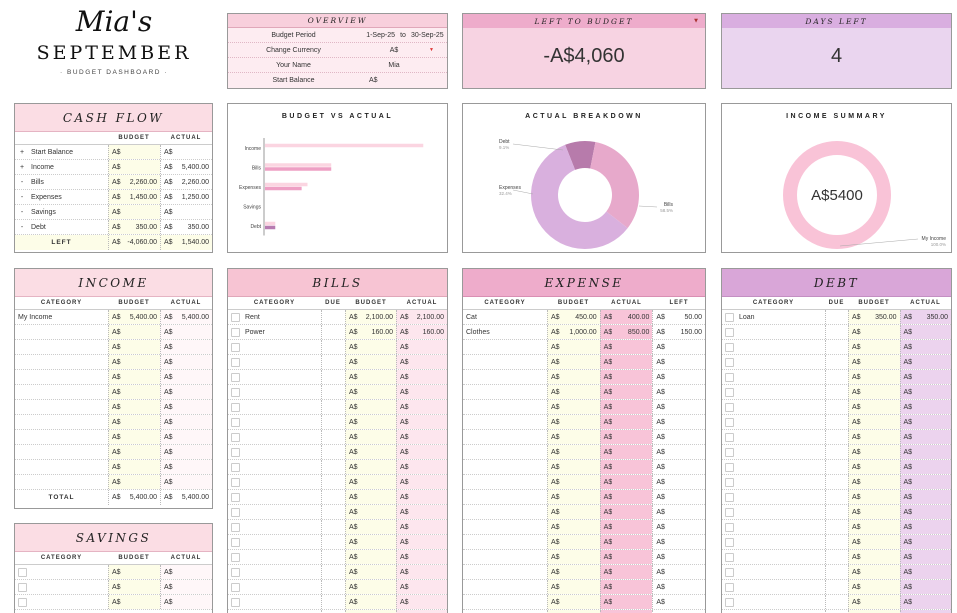  What do you see at coordinates (373, 80) in the screenshot?
I see `start-balance-input: A$` at bounding box center [373, 80].